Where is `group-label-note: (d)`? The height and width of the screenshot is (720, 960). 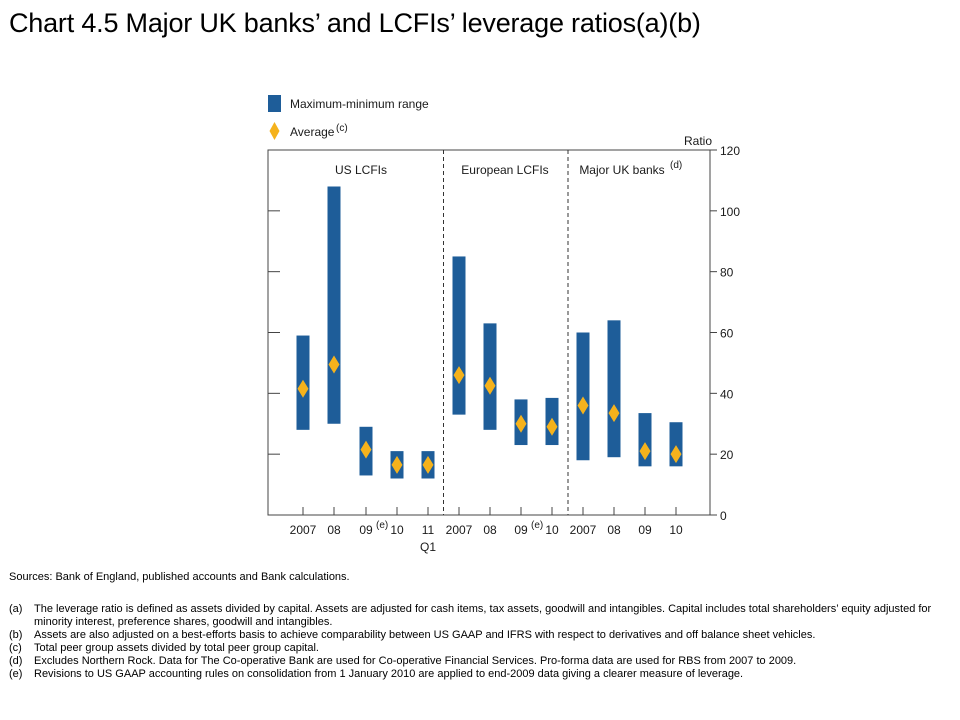 group-label-note: (d) is located at coordinates (676, 165).